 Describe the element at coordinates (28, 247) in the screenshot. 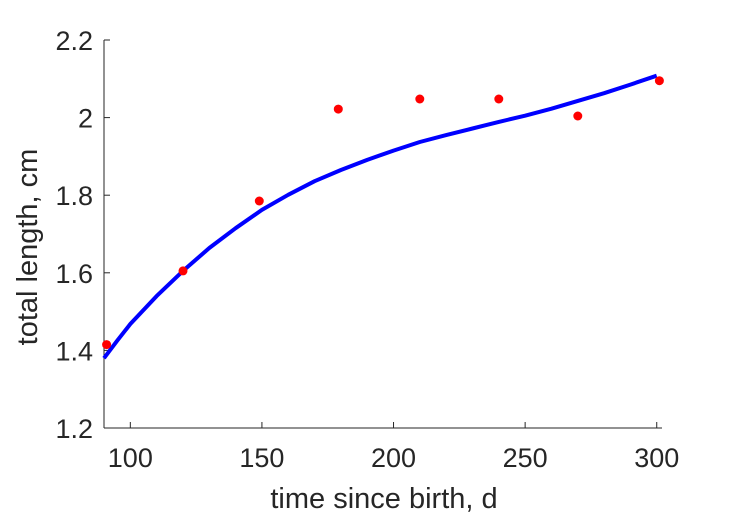

I see `y-axis-label: total length, cm` at that location.